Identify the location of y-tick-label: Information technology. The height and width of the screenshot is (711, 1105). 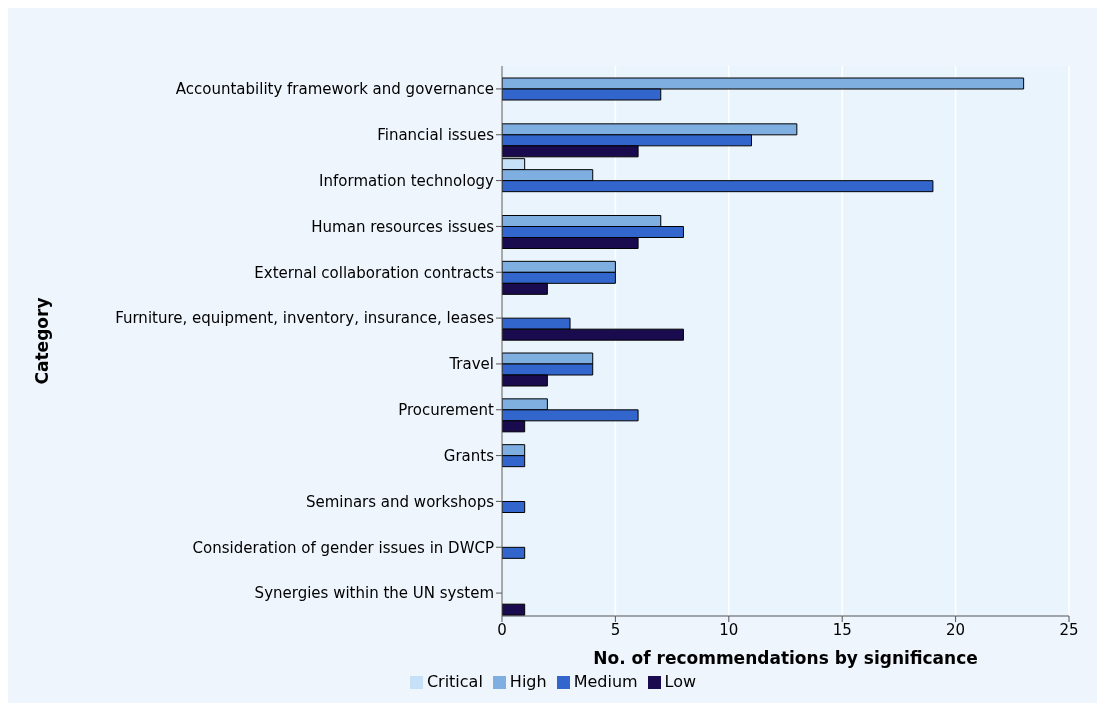
(407, 180).